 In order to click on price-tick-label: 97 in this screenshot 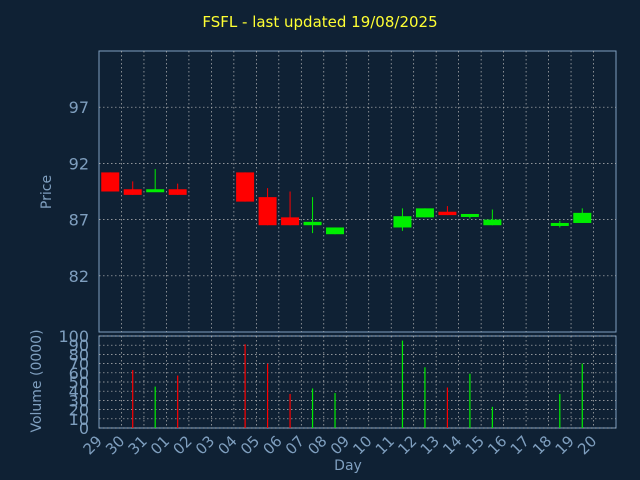, I will do `click(79, 107)`.